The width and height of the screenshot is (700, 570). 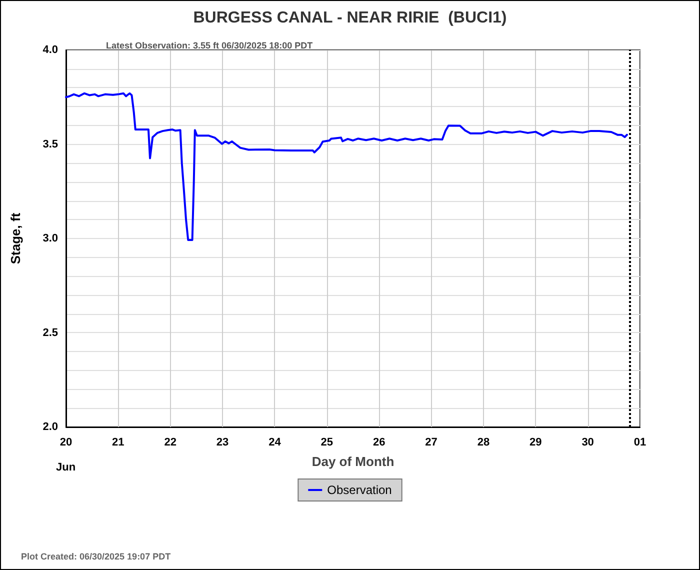 What do you see at coordinates (66, 468) in the screenshot?
I see `text: Jun` at bounding box center [66, 468].